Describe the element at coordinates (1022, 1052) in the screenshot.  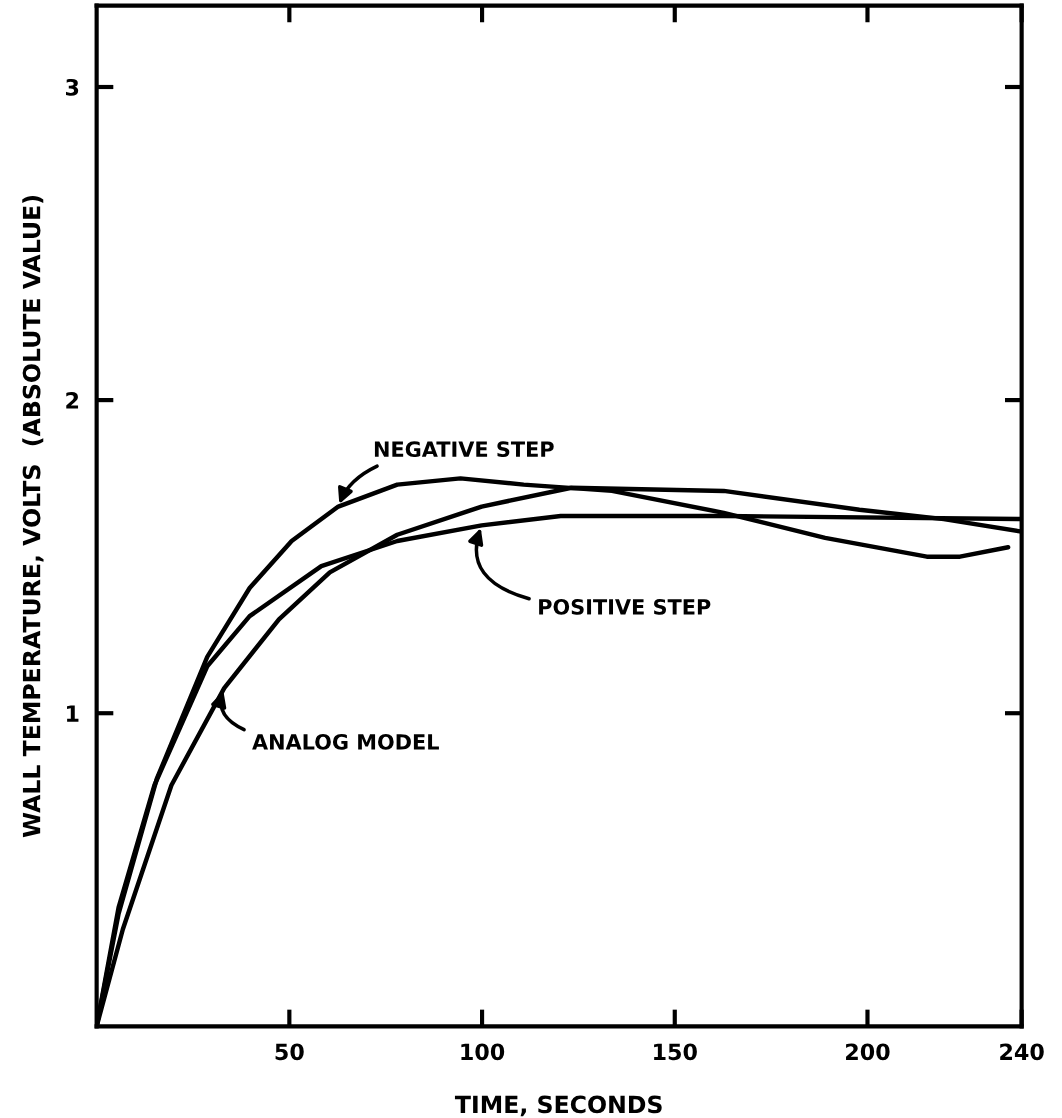
I see `x-tick-label: 240` at that location.